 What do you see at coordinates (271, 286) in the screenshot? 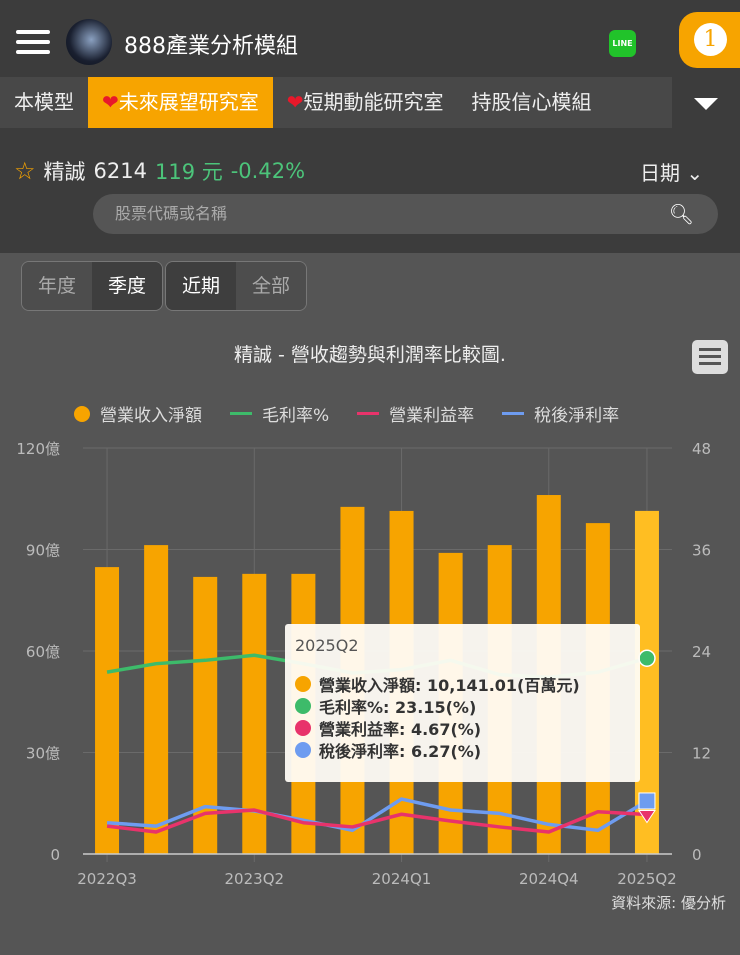
I see `range-all: 全部` at bounding box center [271, 286].